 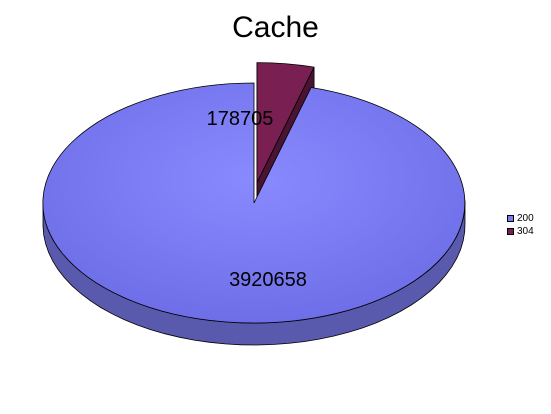 What do you see at coordinates (268, 280) in the screenshot?
I see `data-label-200: 3920658` at bounding box center [268, 280].